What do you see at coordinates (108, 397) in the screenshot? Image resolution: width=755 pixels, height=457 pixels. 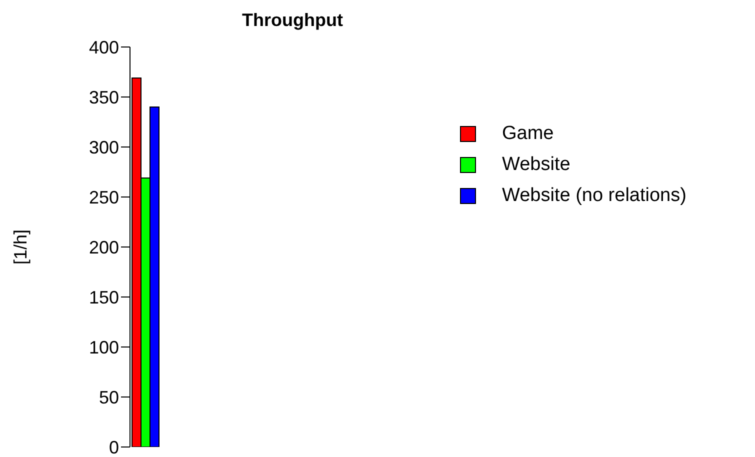 I see `y-tick-label: 50` at bounding box center [108, 397].